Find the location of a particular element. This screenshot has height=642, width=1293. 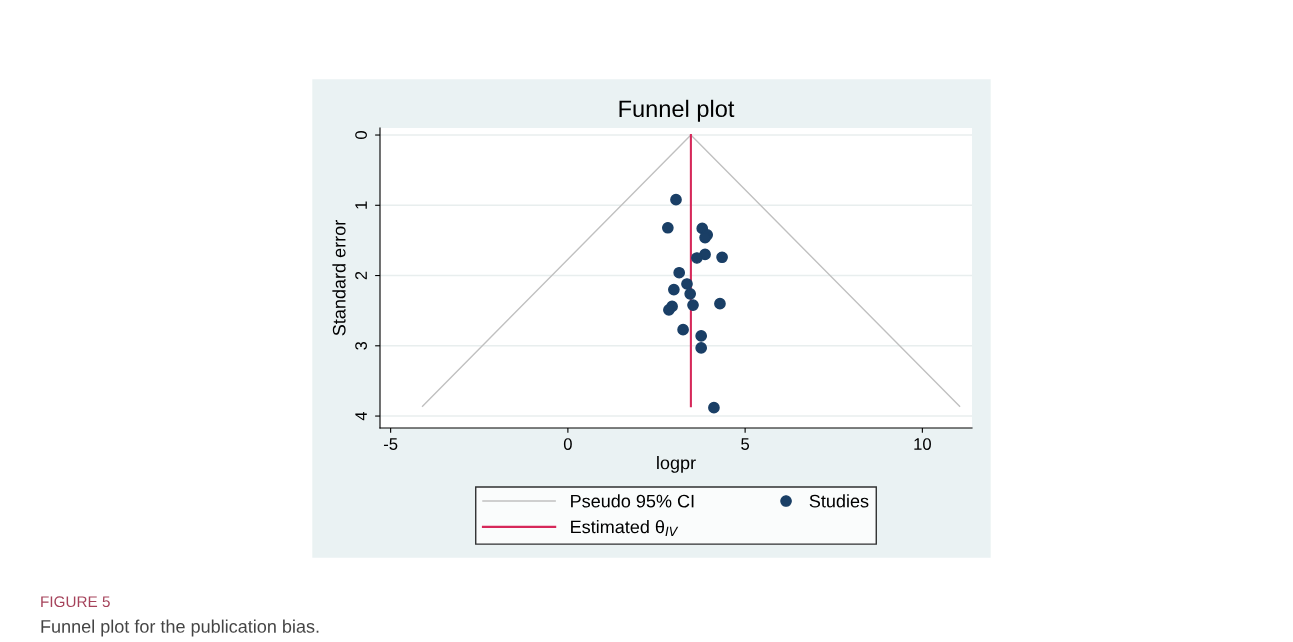

y-tick-label: 2 is located at coordinates (361, 275).